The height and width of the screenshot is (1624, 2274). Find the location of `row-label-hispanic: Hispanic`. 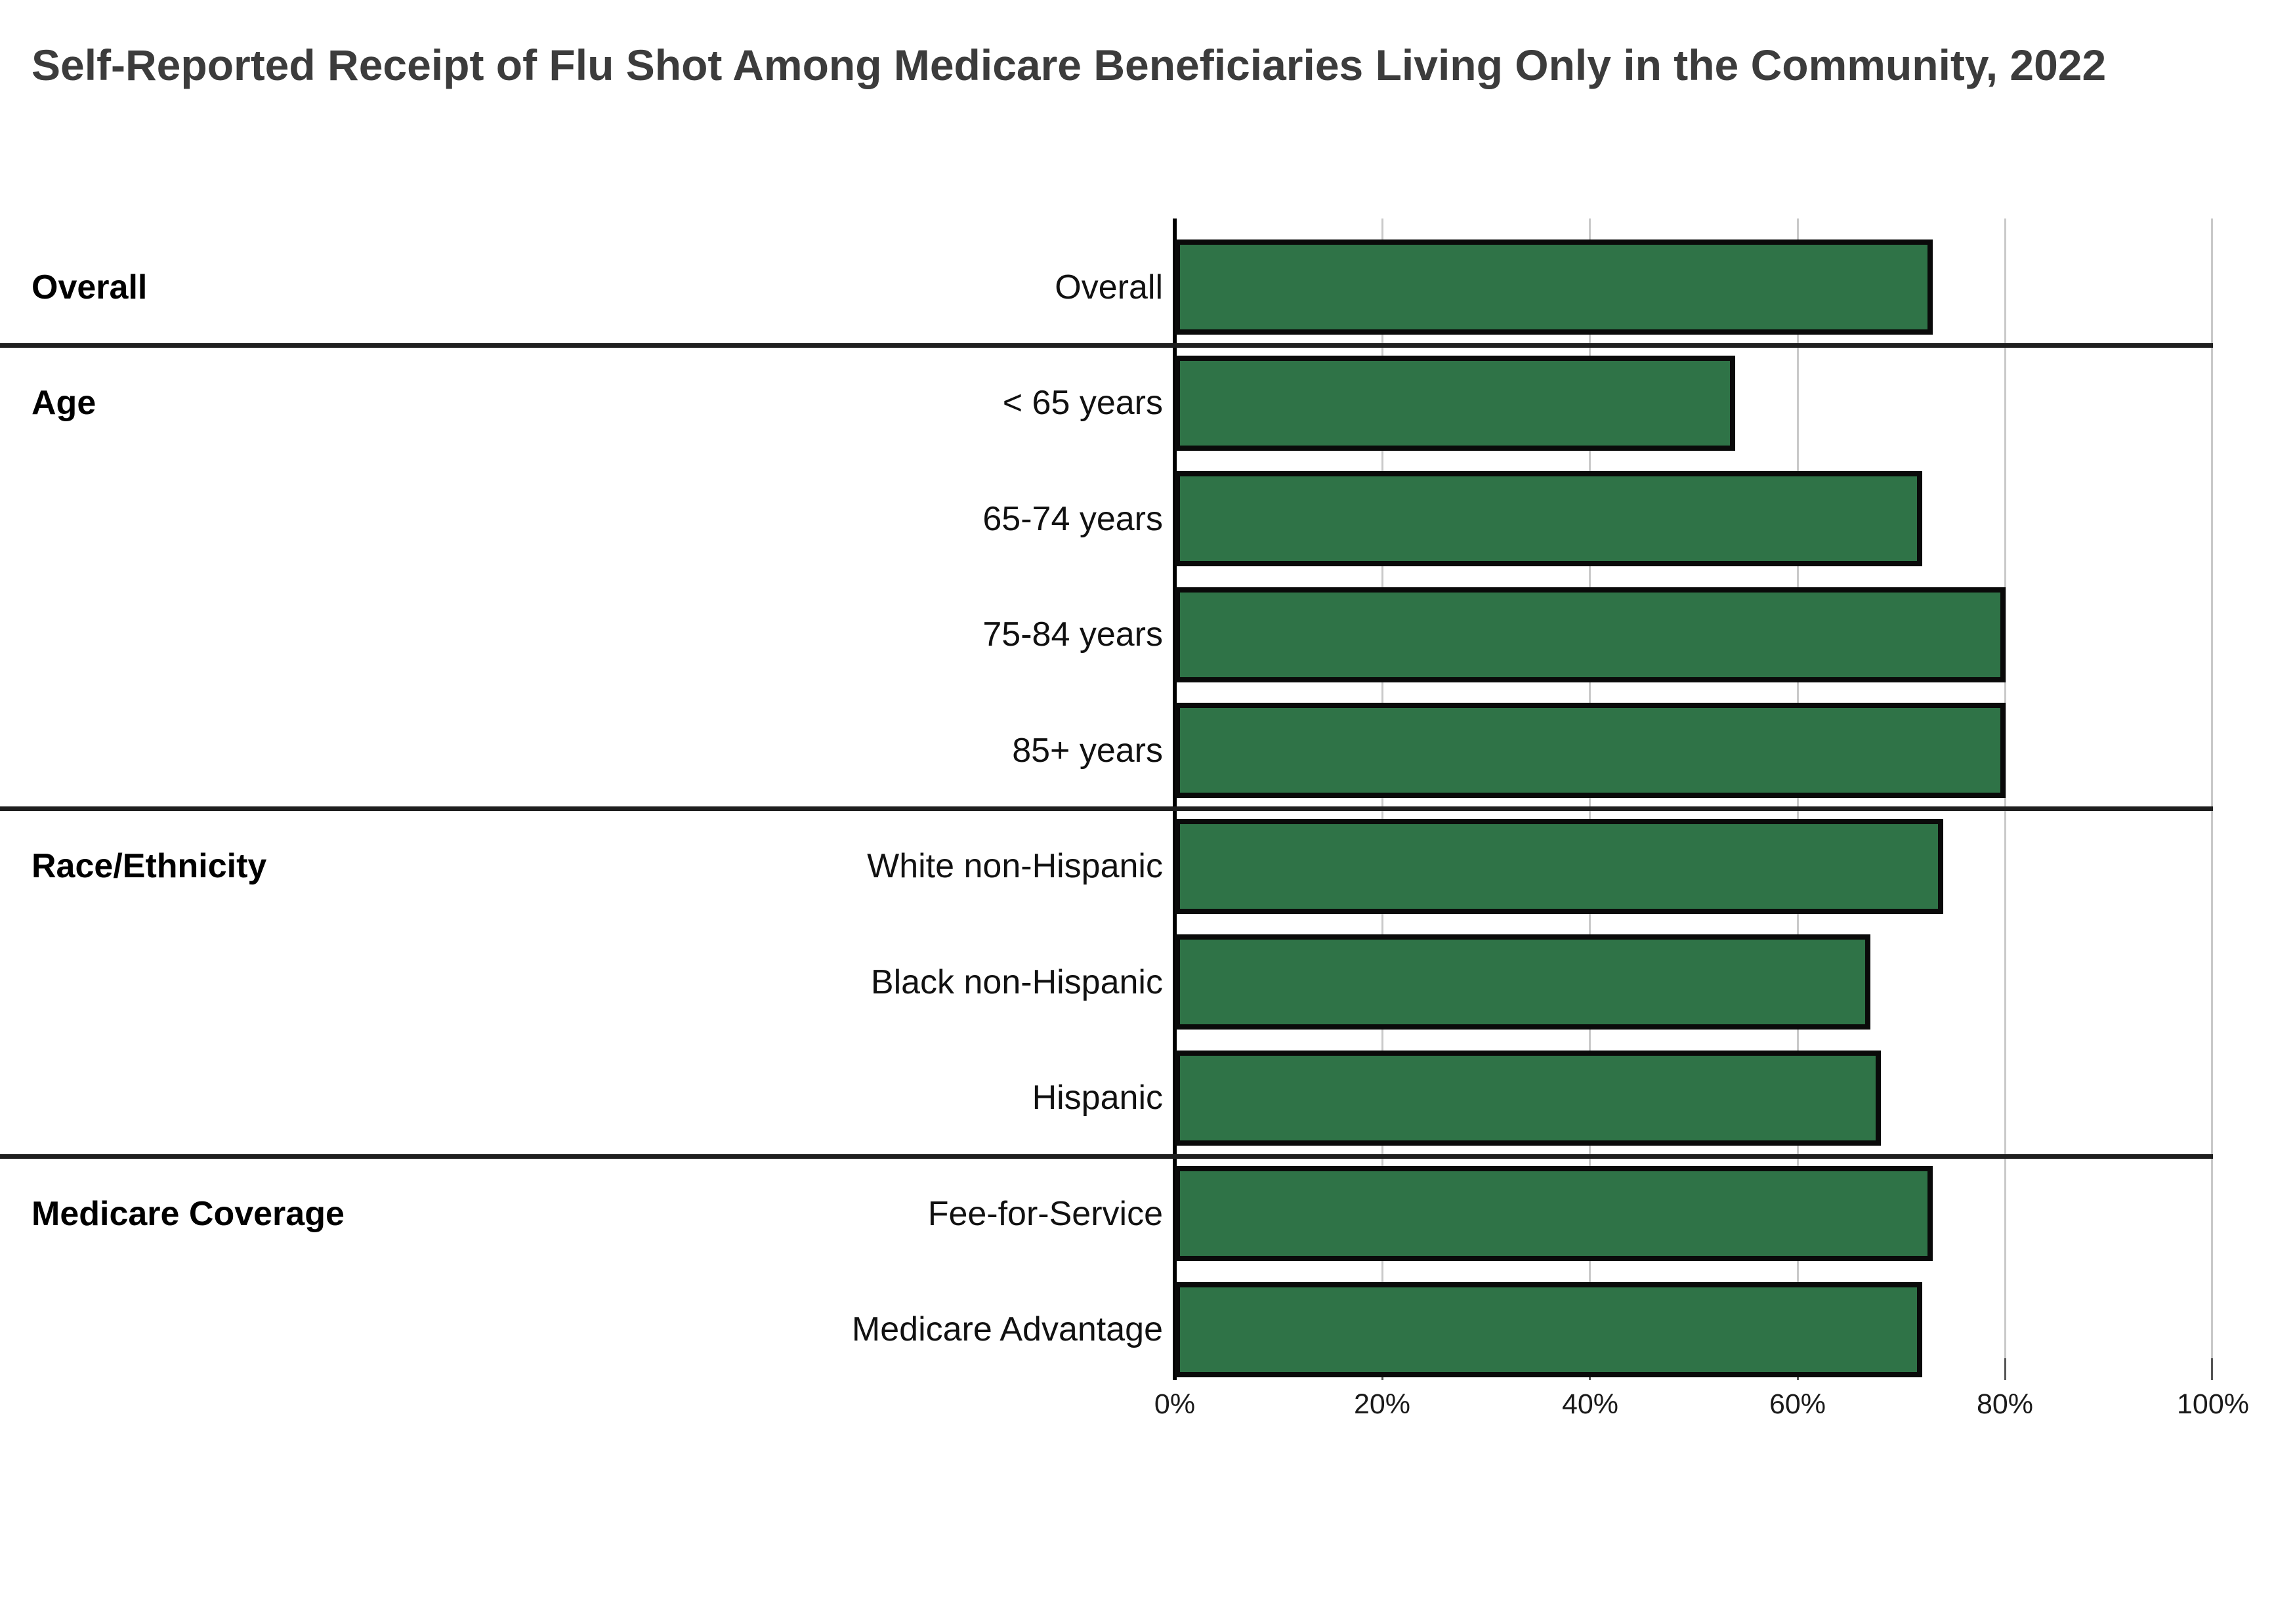

row-label-hispanic: Hispanic is located at coordinates (1097, 1098).